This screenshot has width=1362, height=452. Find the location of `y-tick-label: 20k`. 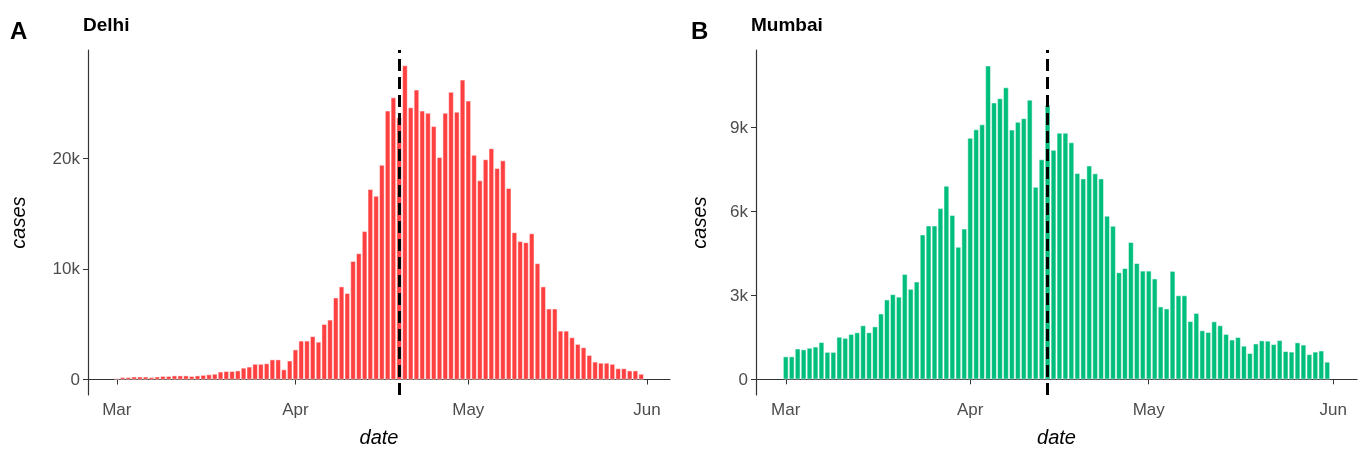

y-tick-label: 20k is located at coordinates (66, 158).